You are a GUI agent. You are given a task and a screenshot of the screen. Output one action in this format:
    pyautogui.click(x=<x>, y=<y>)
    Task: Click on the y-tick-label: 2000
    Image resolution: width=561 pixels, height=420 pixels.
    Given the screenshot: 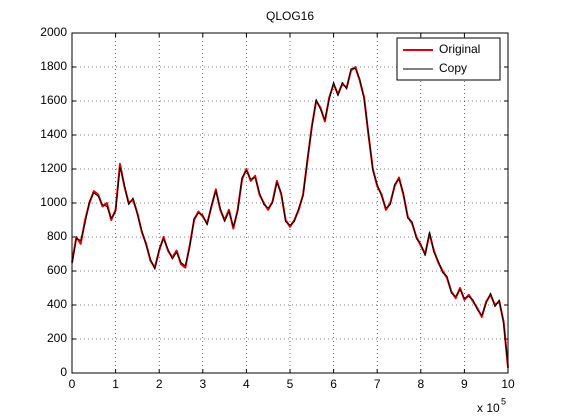 What is the action you would take?
    pyautogui.click(x=53, y=32)
    